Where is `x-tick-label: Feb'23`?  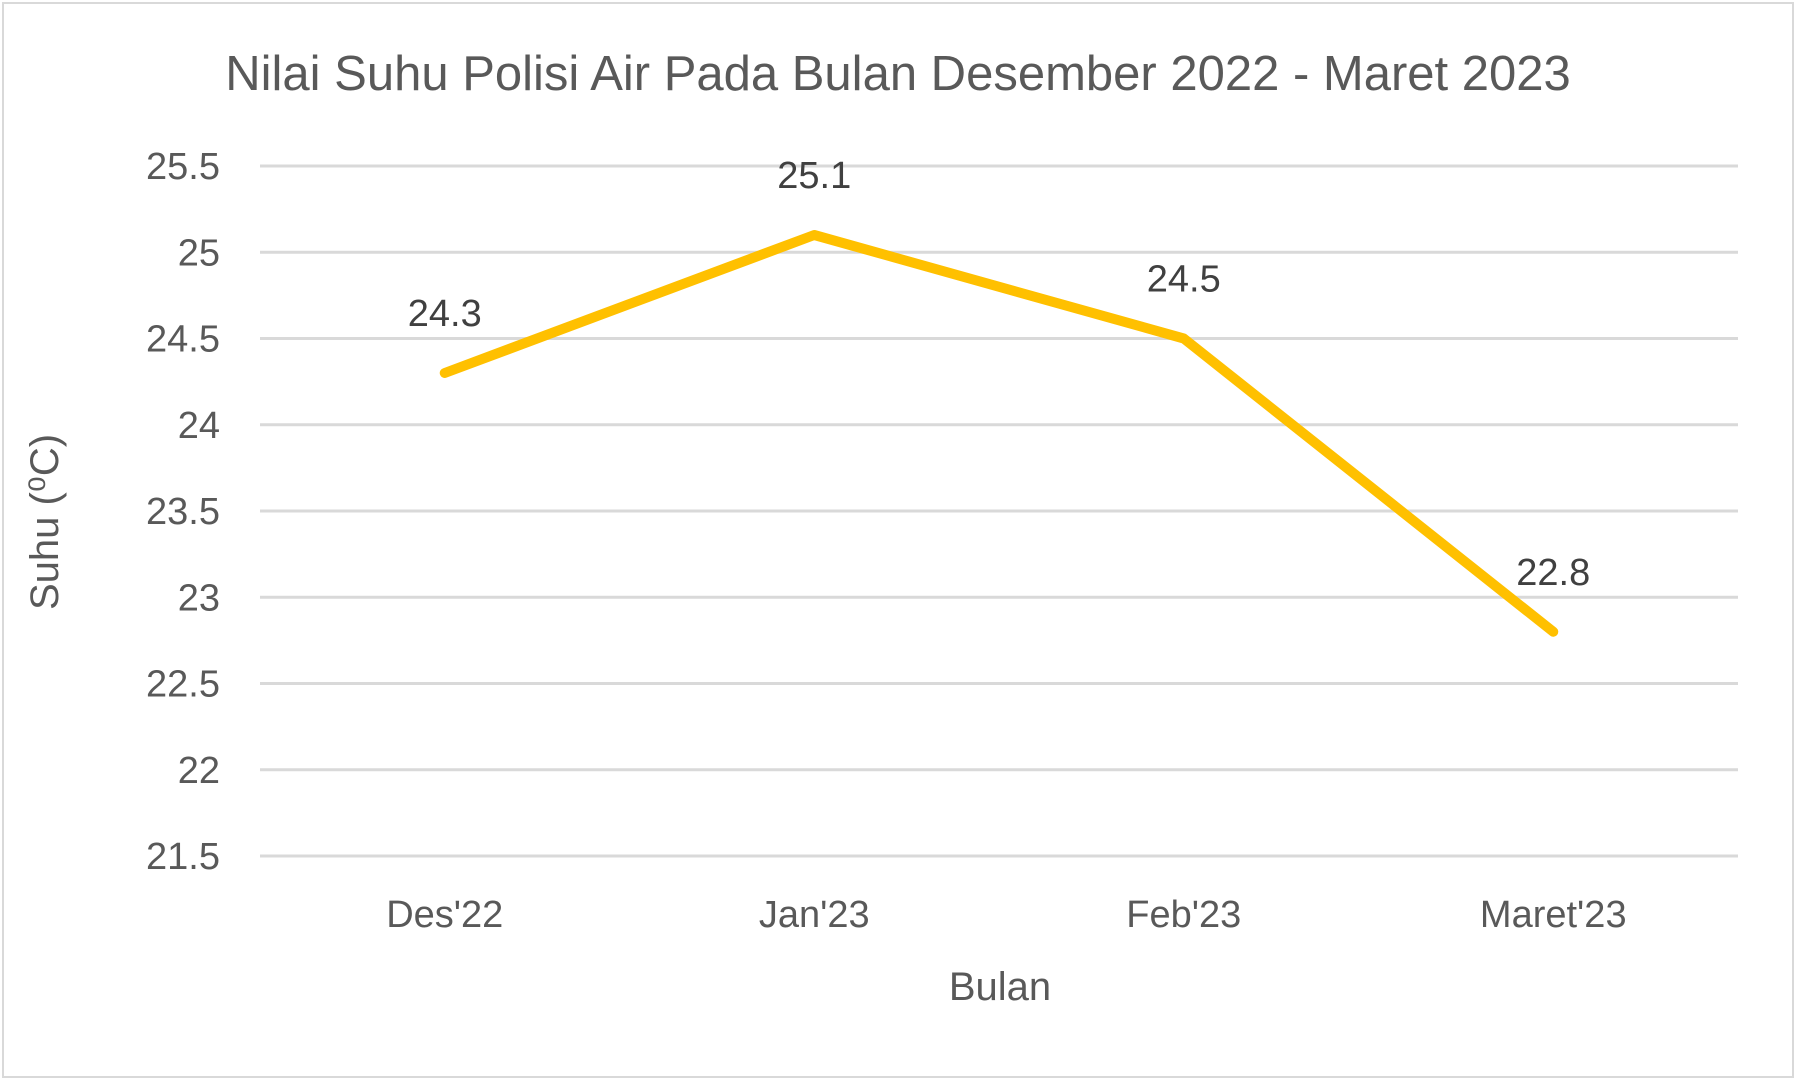
x-tick-label: Feb'23 is located at coordinates (1183, 915).